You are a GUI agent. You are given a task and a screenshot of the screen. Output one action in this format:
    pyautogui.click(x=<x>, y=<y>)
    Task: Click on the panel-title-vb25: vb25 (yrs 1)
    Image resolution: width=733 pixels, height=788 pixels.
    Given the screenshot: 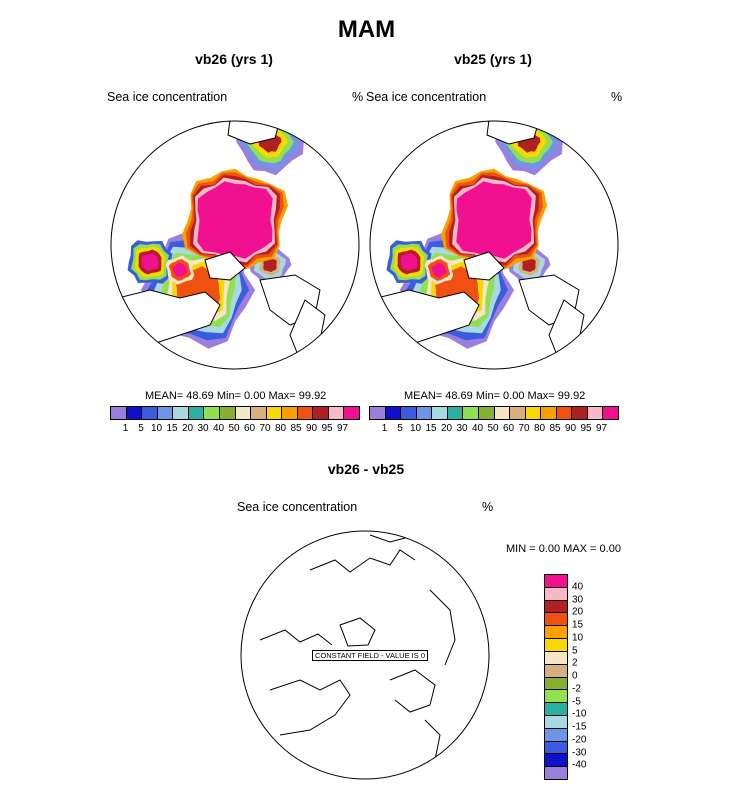 What is the action you would take?
    pyautogui.click(x=493, y=59)
    